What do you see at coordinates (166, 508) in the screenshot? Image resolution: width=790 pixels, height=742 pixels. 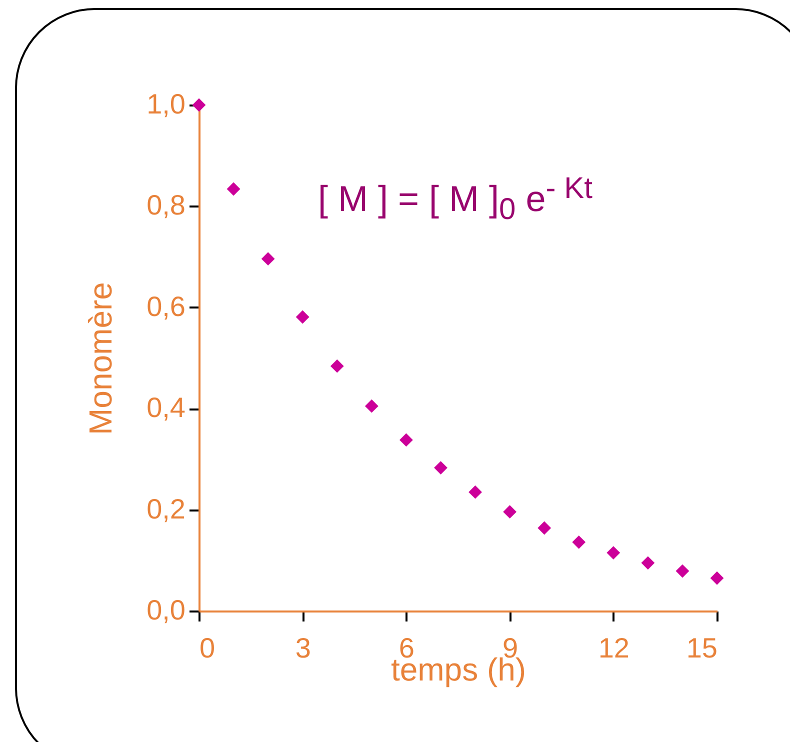 I see `y-tick-label: 0,2` at bounding box center [166, 508].